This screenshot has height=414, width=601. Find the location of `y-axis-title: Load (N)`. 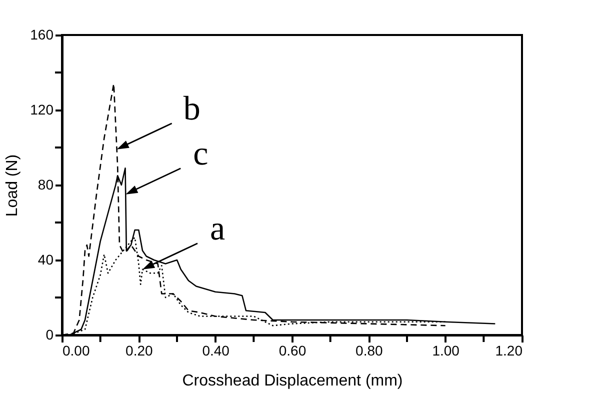

y-axis-title: Load (N) is located at coordinates (13, 185).